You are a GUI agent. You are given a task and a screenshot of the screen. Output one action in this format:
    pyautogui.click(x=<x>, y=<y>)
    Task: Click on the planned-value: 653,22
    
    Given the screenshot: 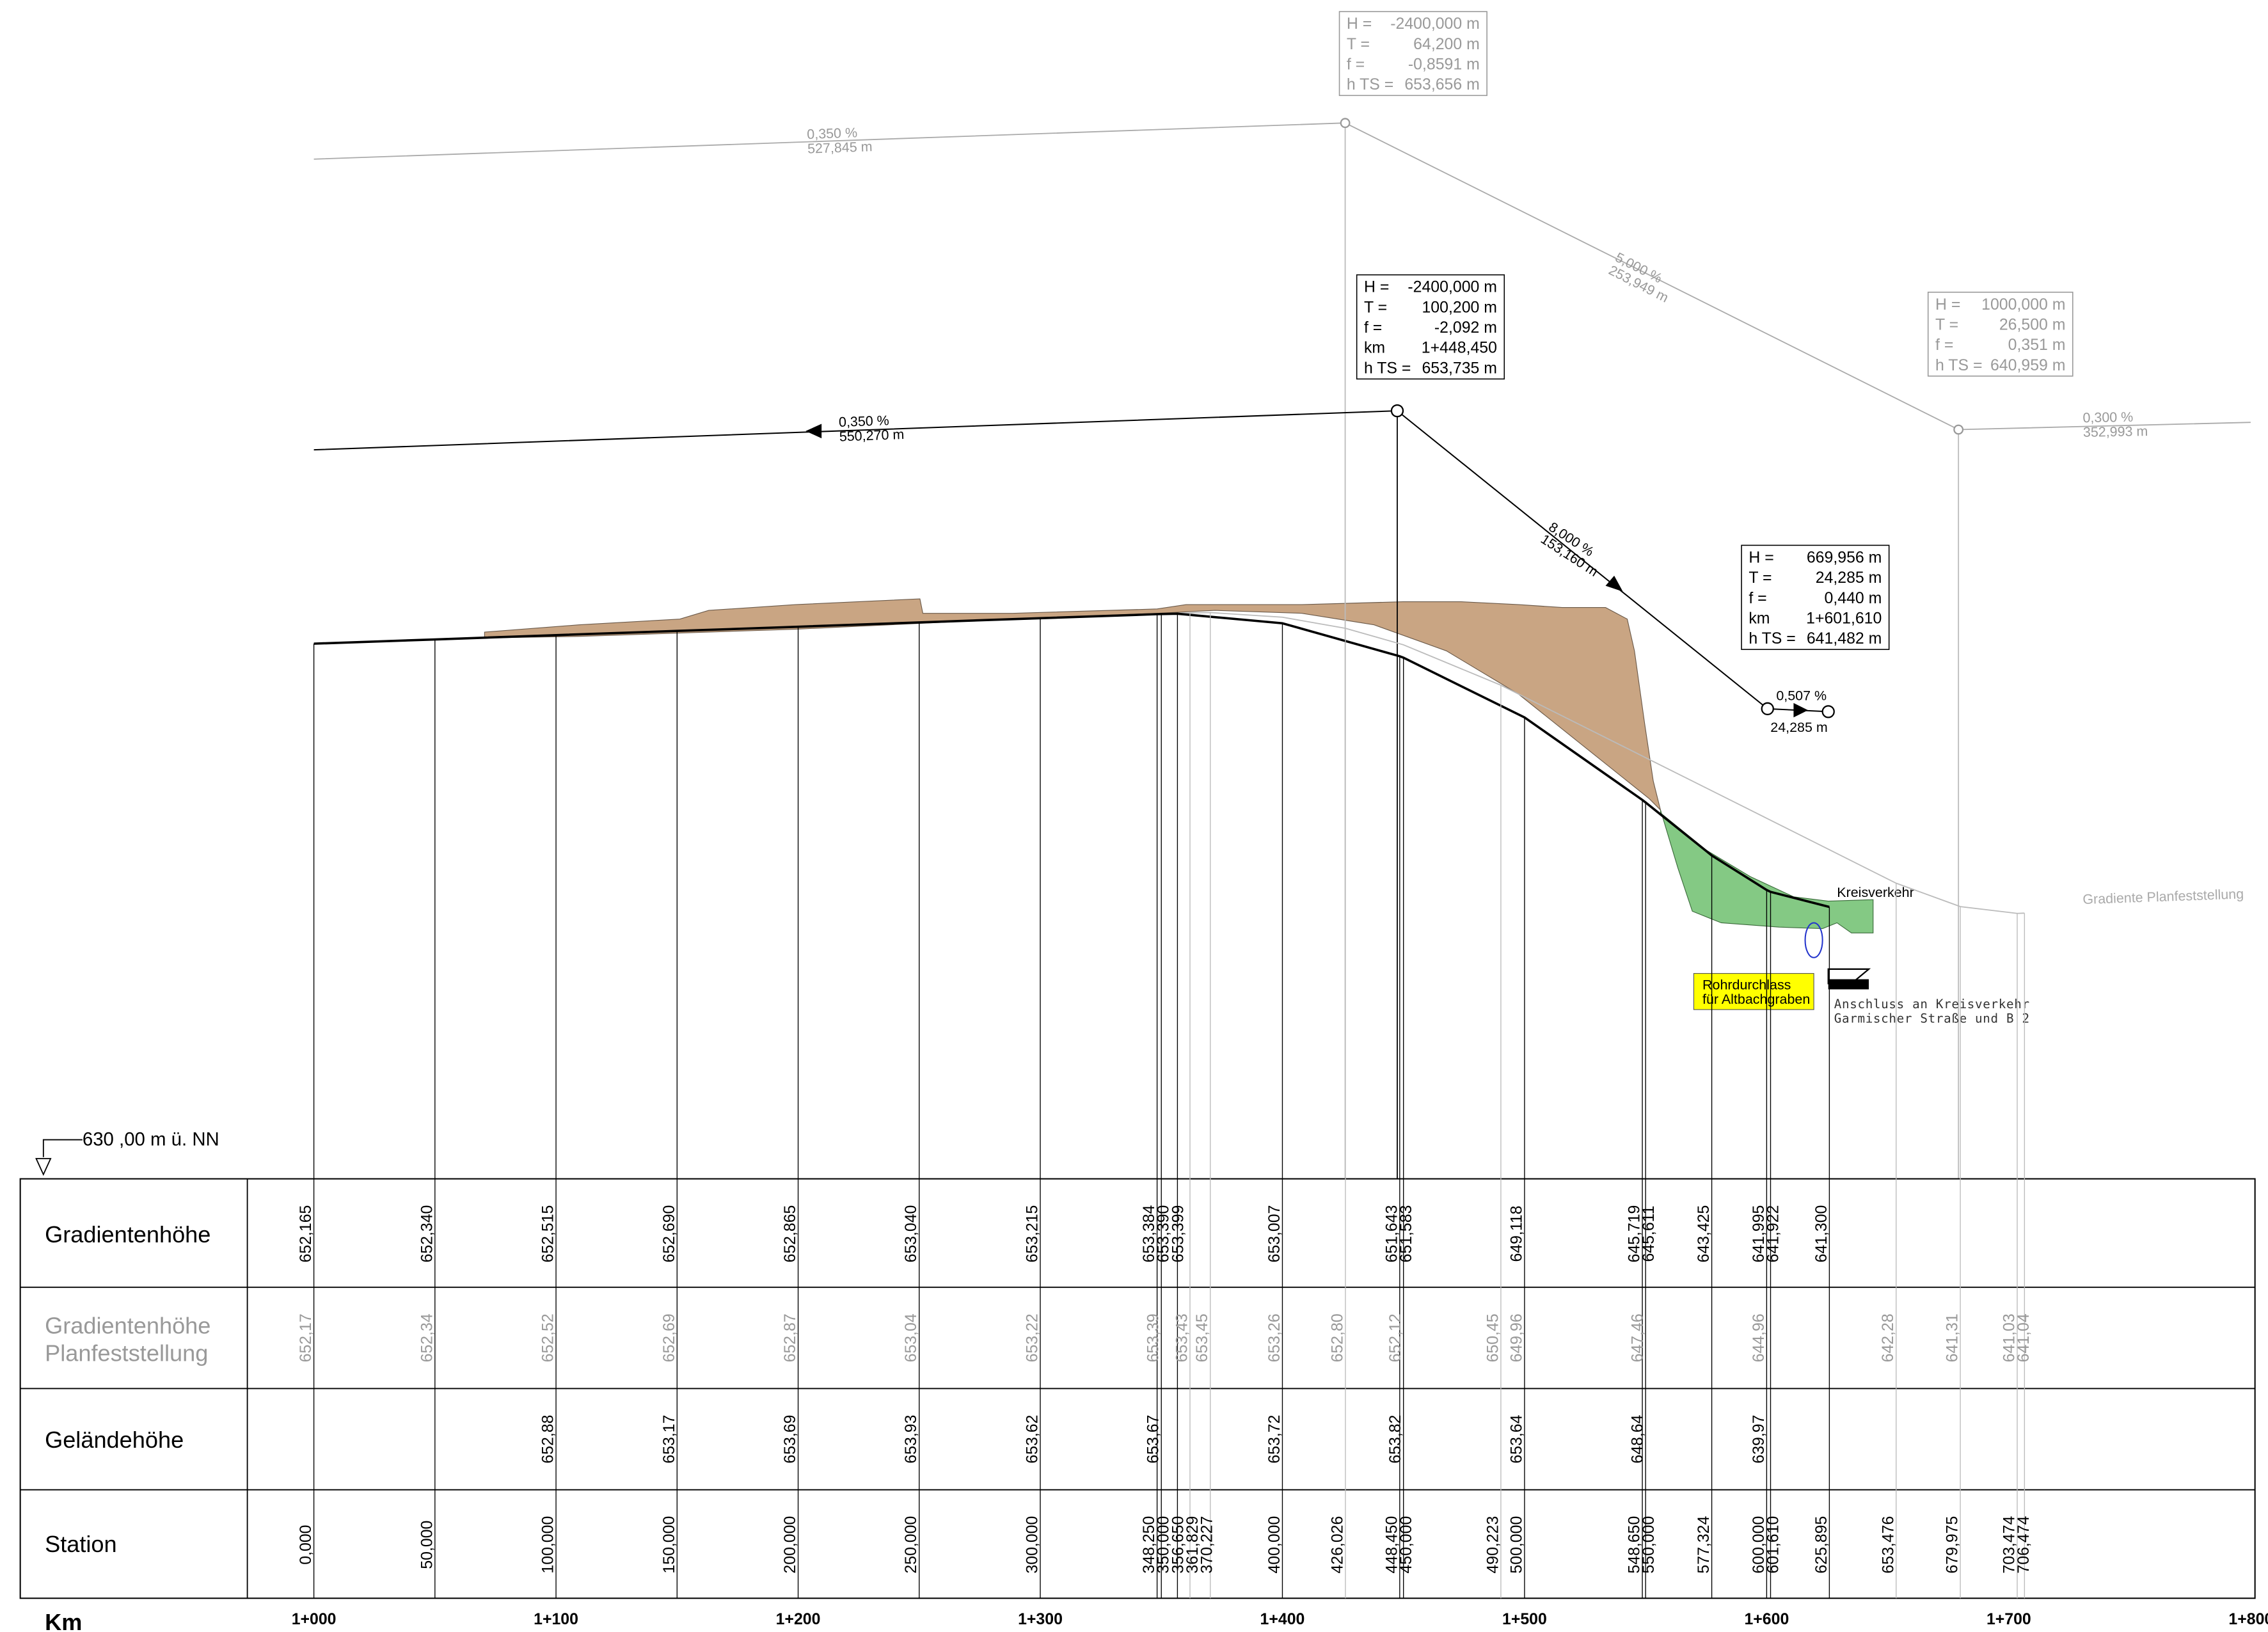 What is the action you would take?
    pyautogui.click(x=1032, y=1338)
    